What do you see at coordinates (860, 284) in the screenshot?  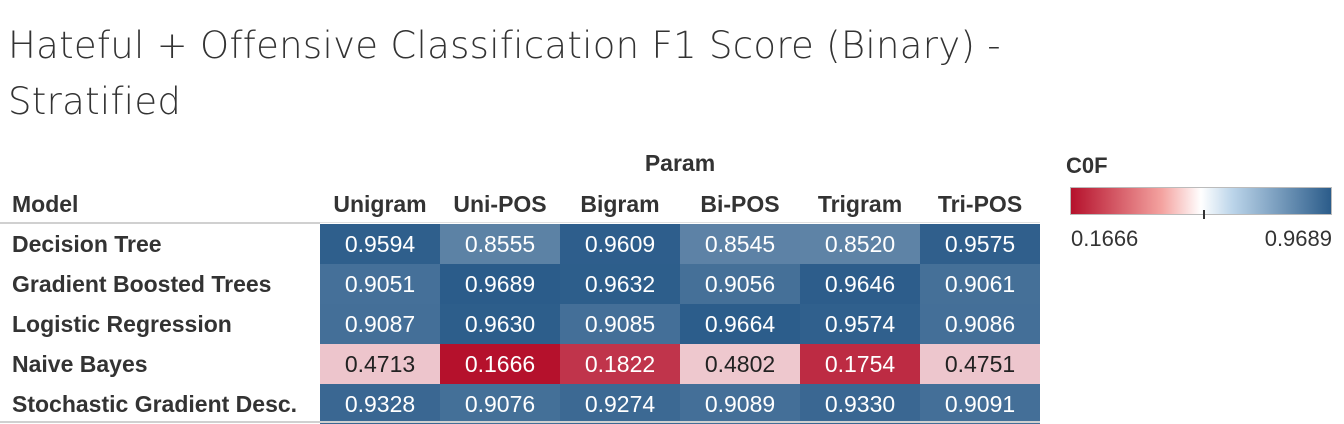 I see `heatmap-cell: 0.9646` at bounding box center [860, 284].